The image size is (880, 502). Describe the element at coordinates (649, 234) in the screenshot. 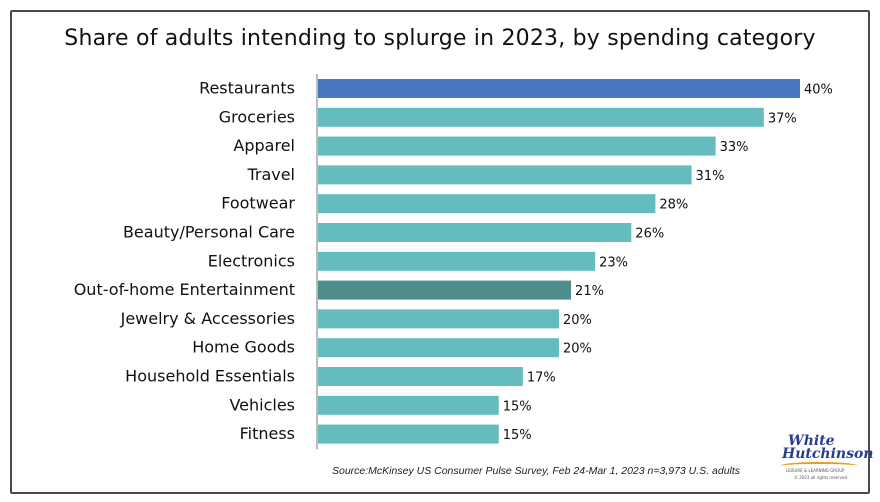

I see `value-label: 26%` at that location.